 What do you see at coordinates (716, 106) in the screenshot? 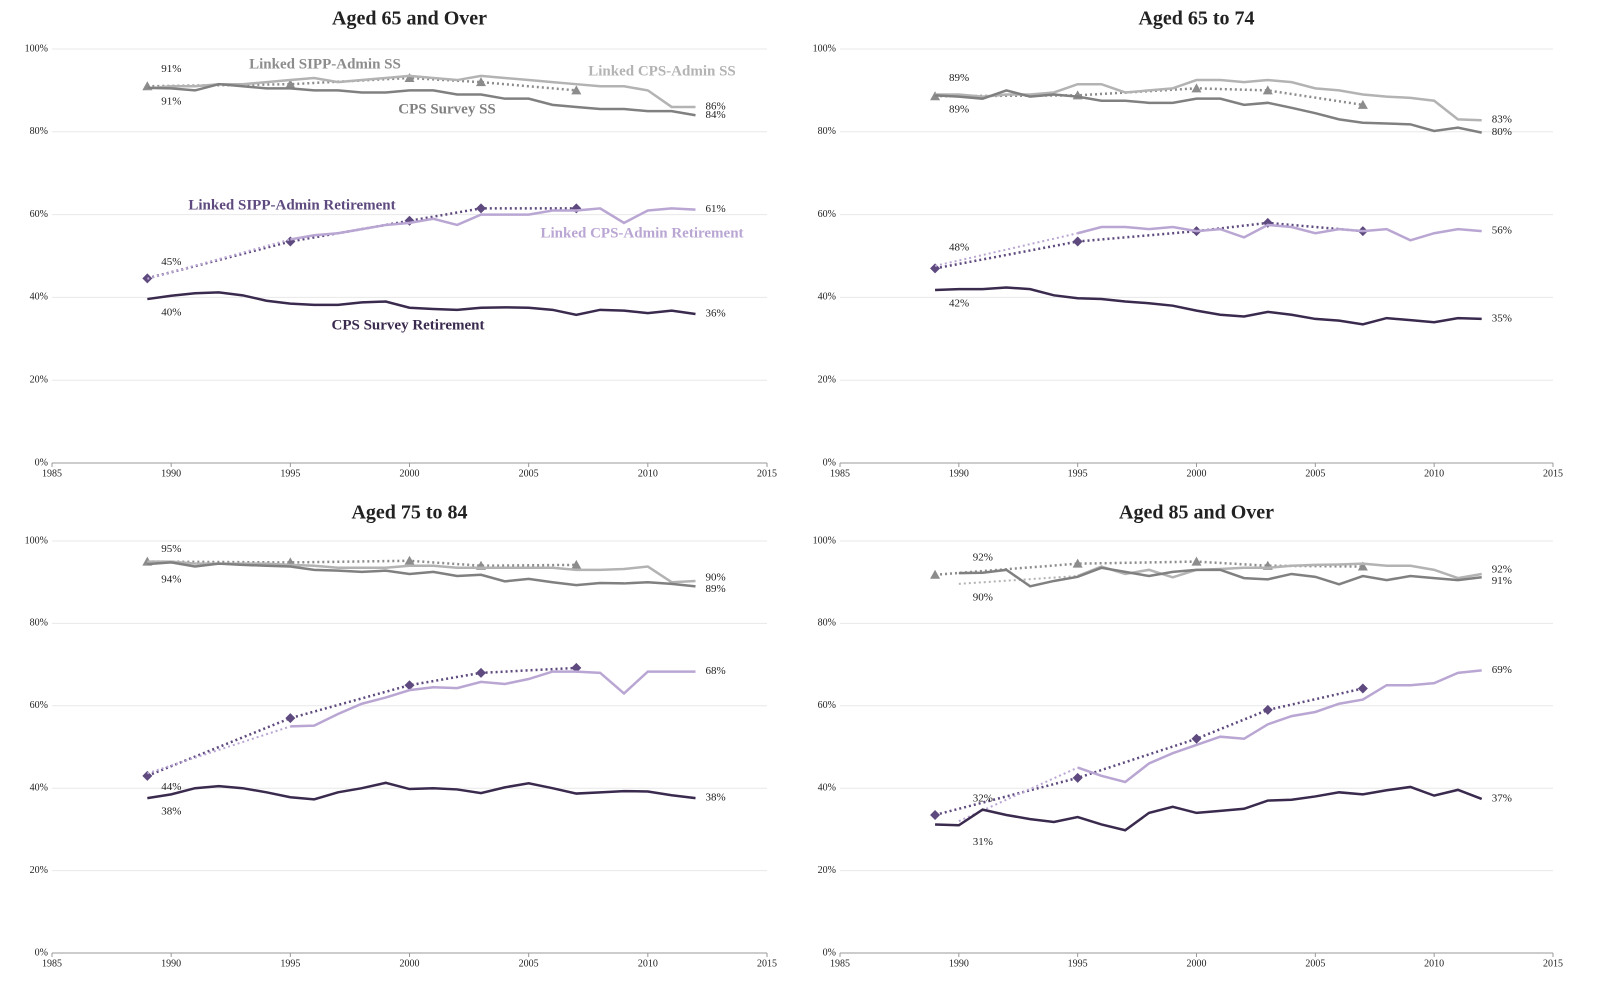
I see `value-label: 86%` at bounding box center [716, 106].